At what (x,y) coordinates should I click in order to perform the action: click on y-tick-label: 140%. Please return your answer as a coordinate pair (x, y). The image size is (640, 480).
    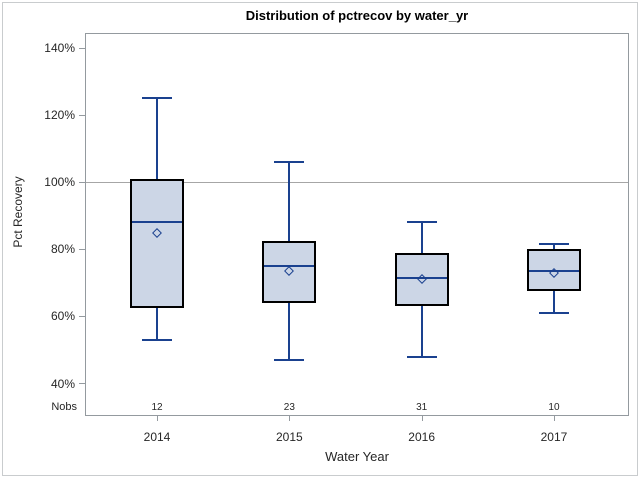
    Looking at the image, I should click on (59, 48).